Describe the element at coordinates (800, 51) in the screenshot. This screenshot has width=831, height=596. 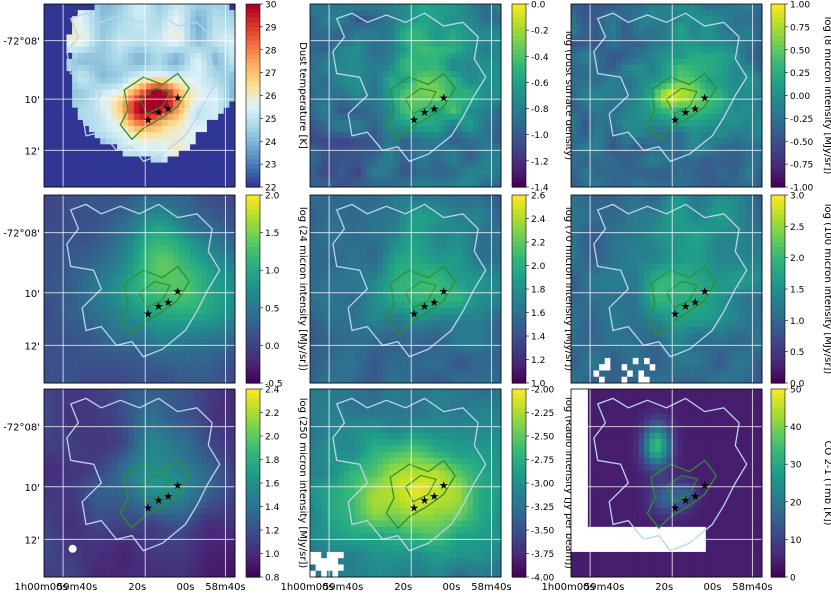
I see `colorbar-tick-label: 0.50` at that location.